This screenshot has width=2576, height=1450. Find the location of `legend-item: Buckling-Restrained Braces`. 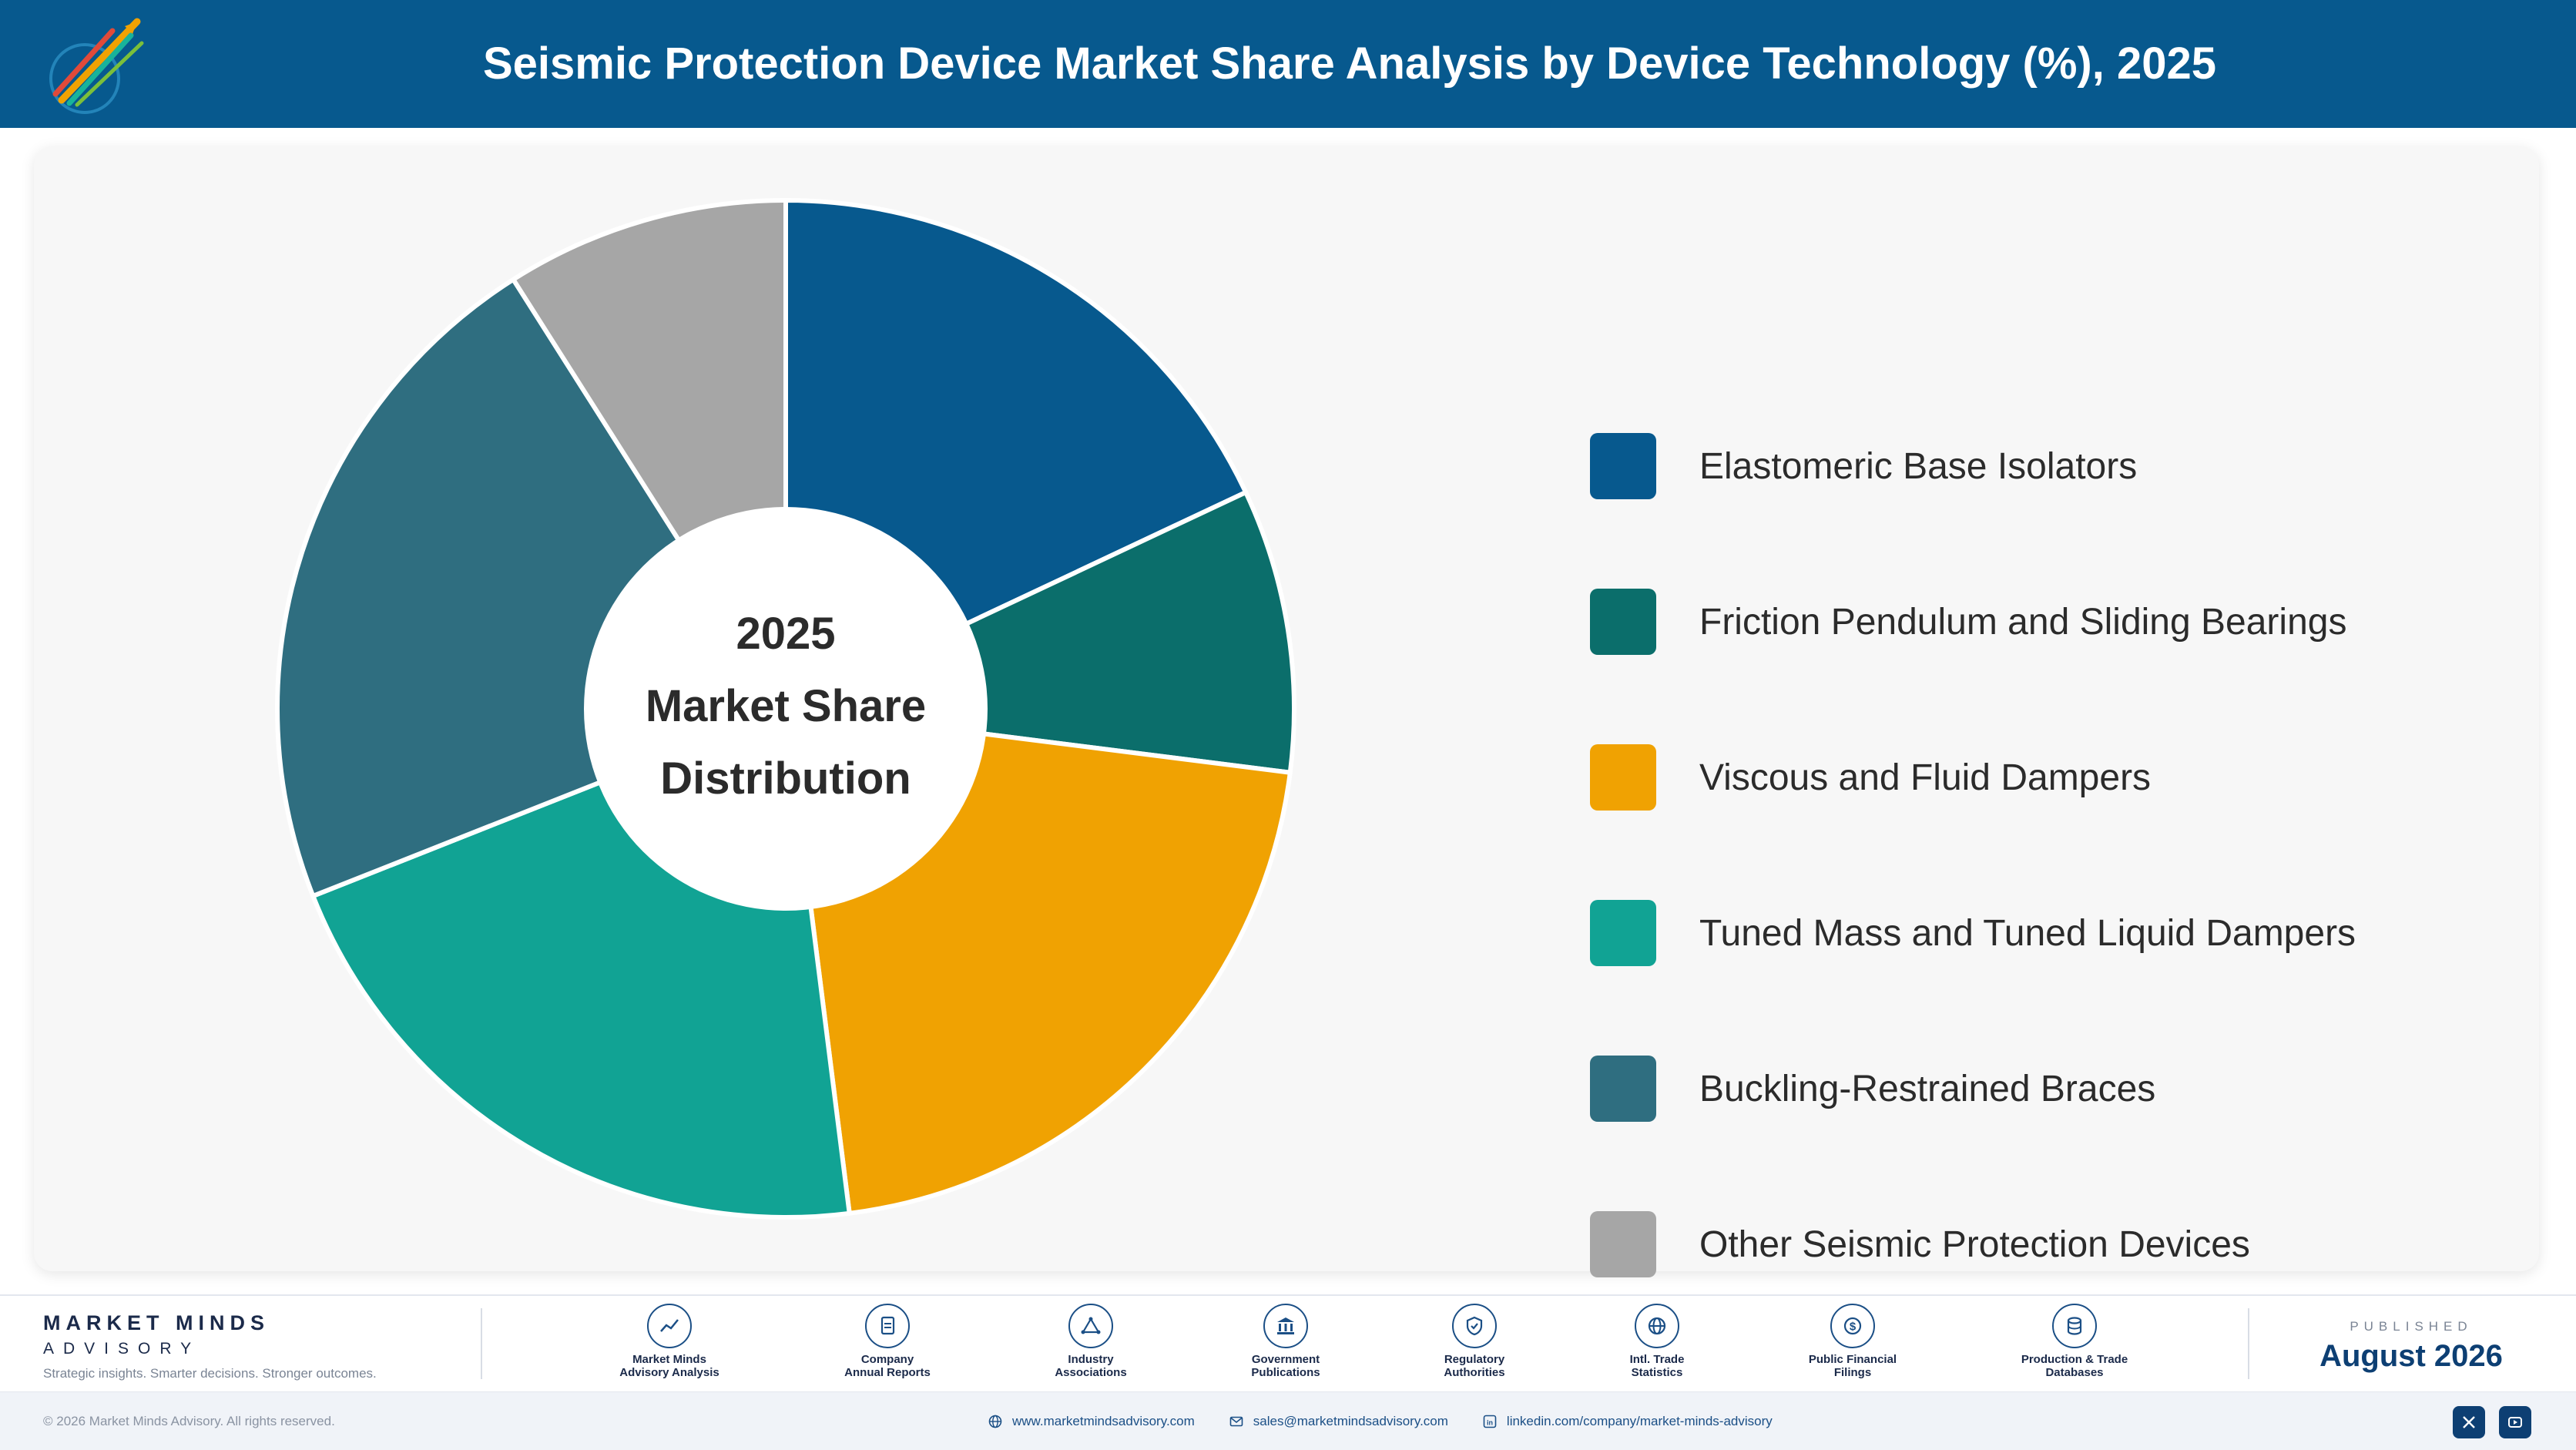

legend-item: Buckling-Restrained Braces is located at coordinates (1872, 1089).